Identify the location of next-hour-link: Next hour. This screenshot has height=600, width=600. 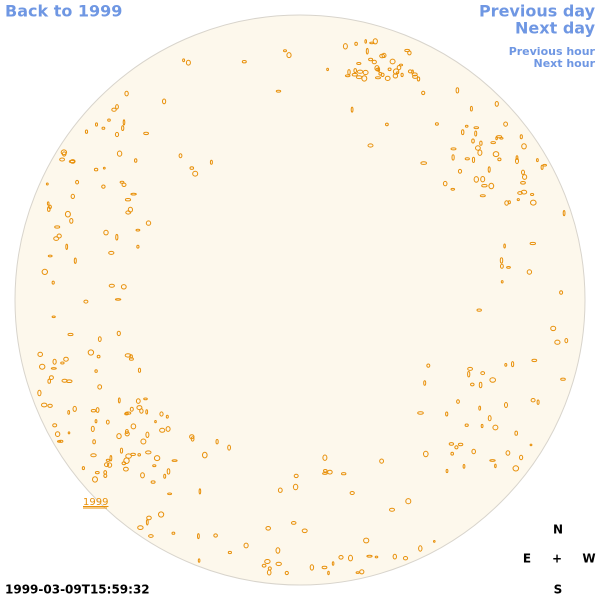
(565, 63).